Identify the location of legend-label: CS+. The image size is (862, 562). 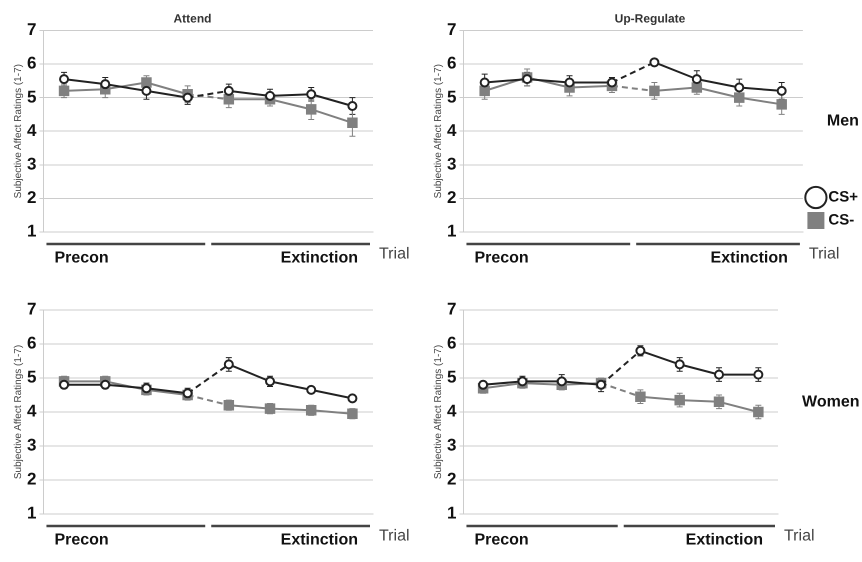
(843, 197).